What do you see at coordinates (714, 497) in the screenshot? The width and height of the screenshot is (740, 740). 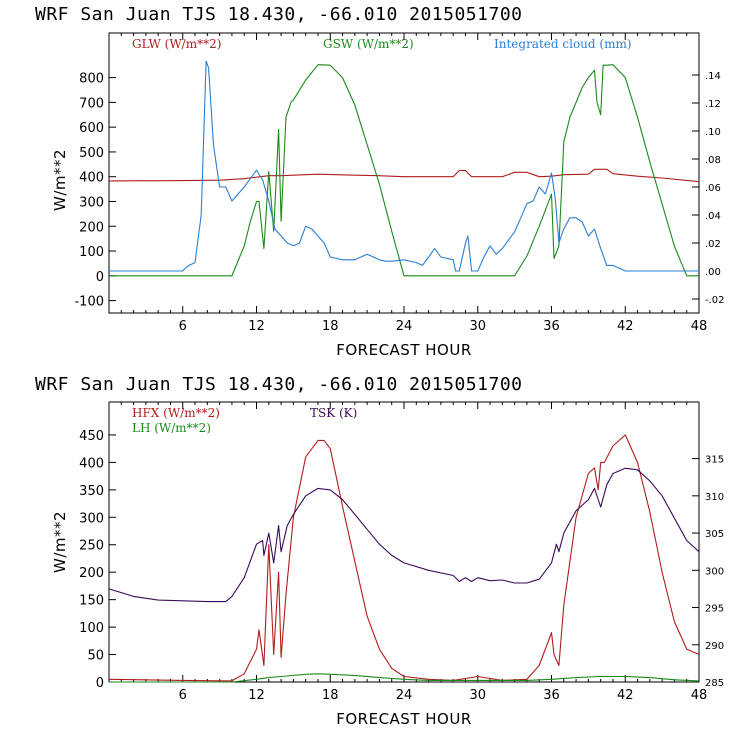 I see `y2-tick-label: 310` at bounding box center [714, 497].